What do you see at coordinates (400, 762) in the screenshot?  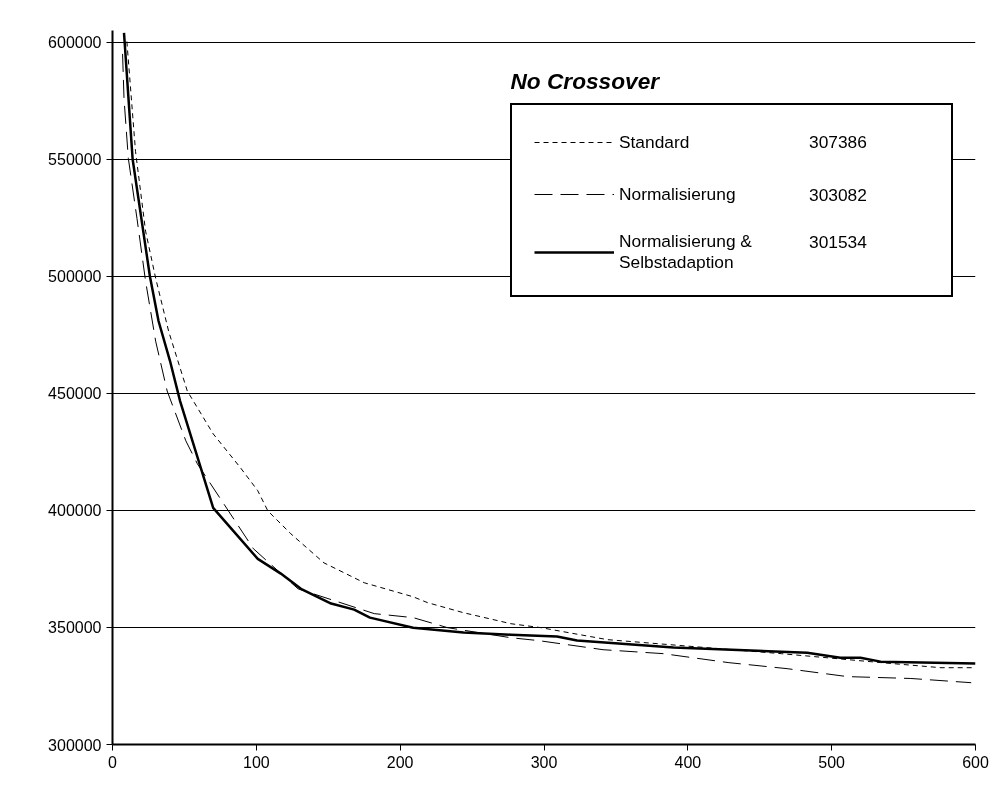 I see `x-tick-label: 200` at bounding box center [400, 762].